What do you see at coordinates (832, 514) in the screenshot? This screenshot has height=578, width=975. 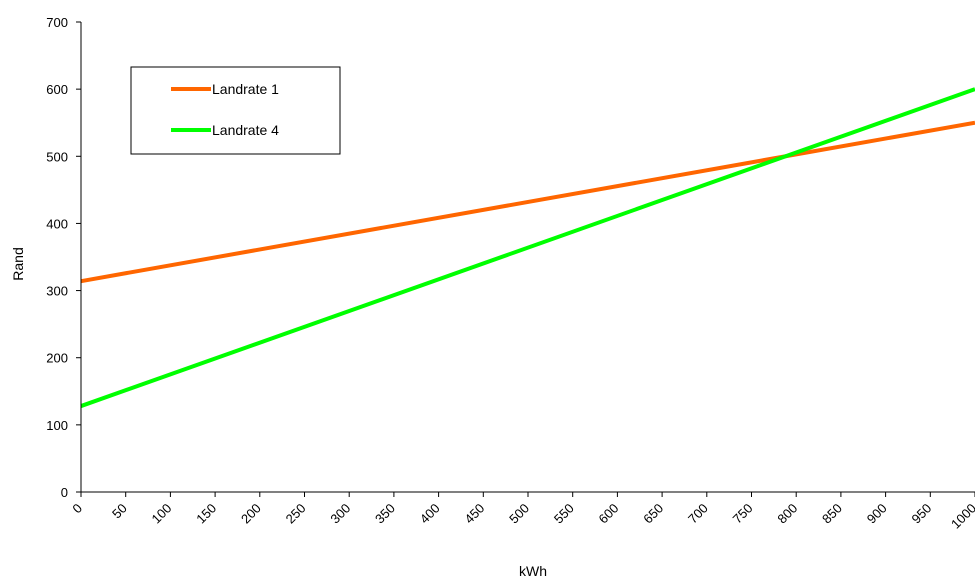 I see `x-tick-label: 850` at bounding box center [832, 514].